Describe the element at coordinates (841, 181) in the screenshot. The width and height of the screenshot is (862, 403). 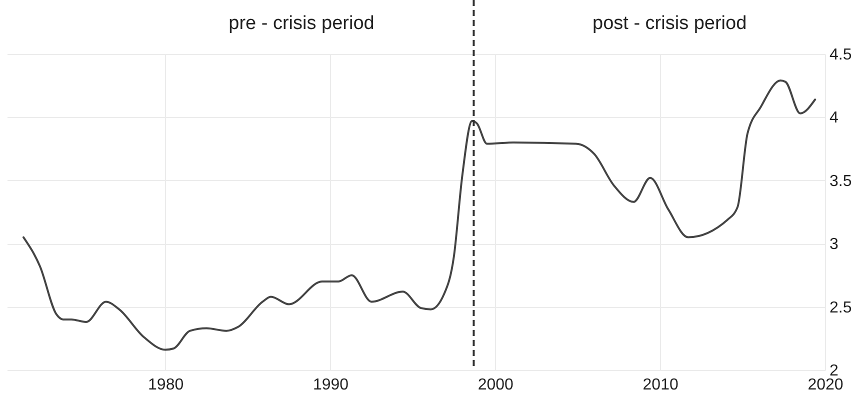
I see `y-tick-label: 3.5` at that location.